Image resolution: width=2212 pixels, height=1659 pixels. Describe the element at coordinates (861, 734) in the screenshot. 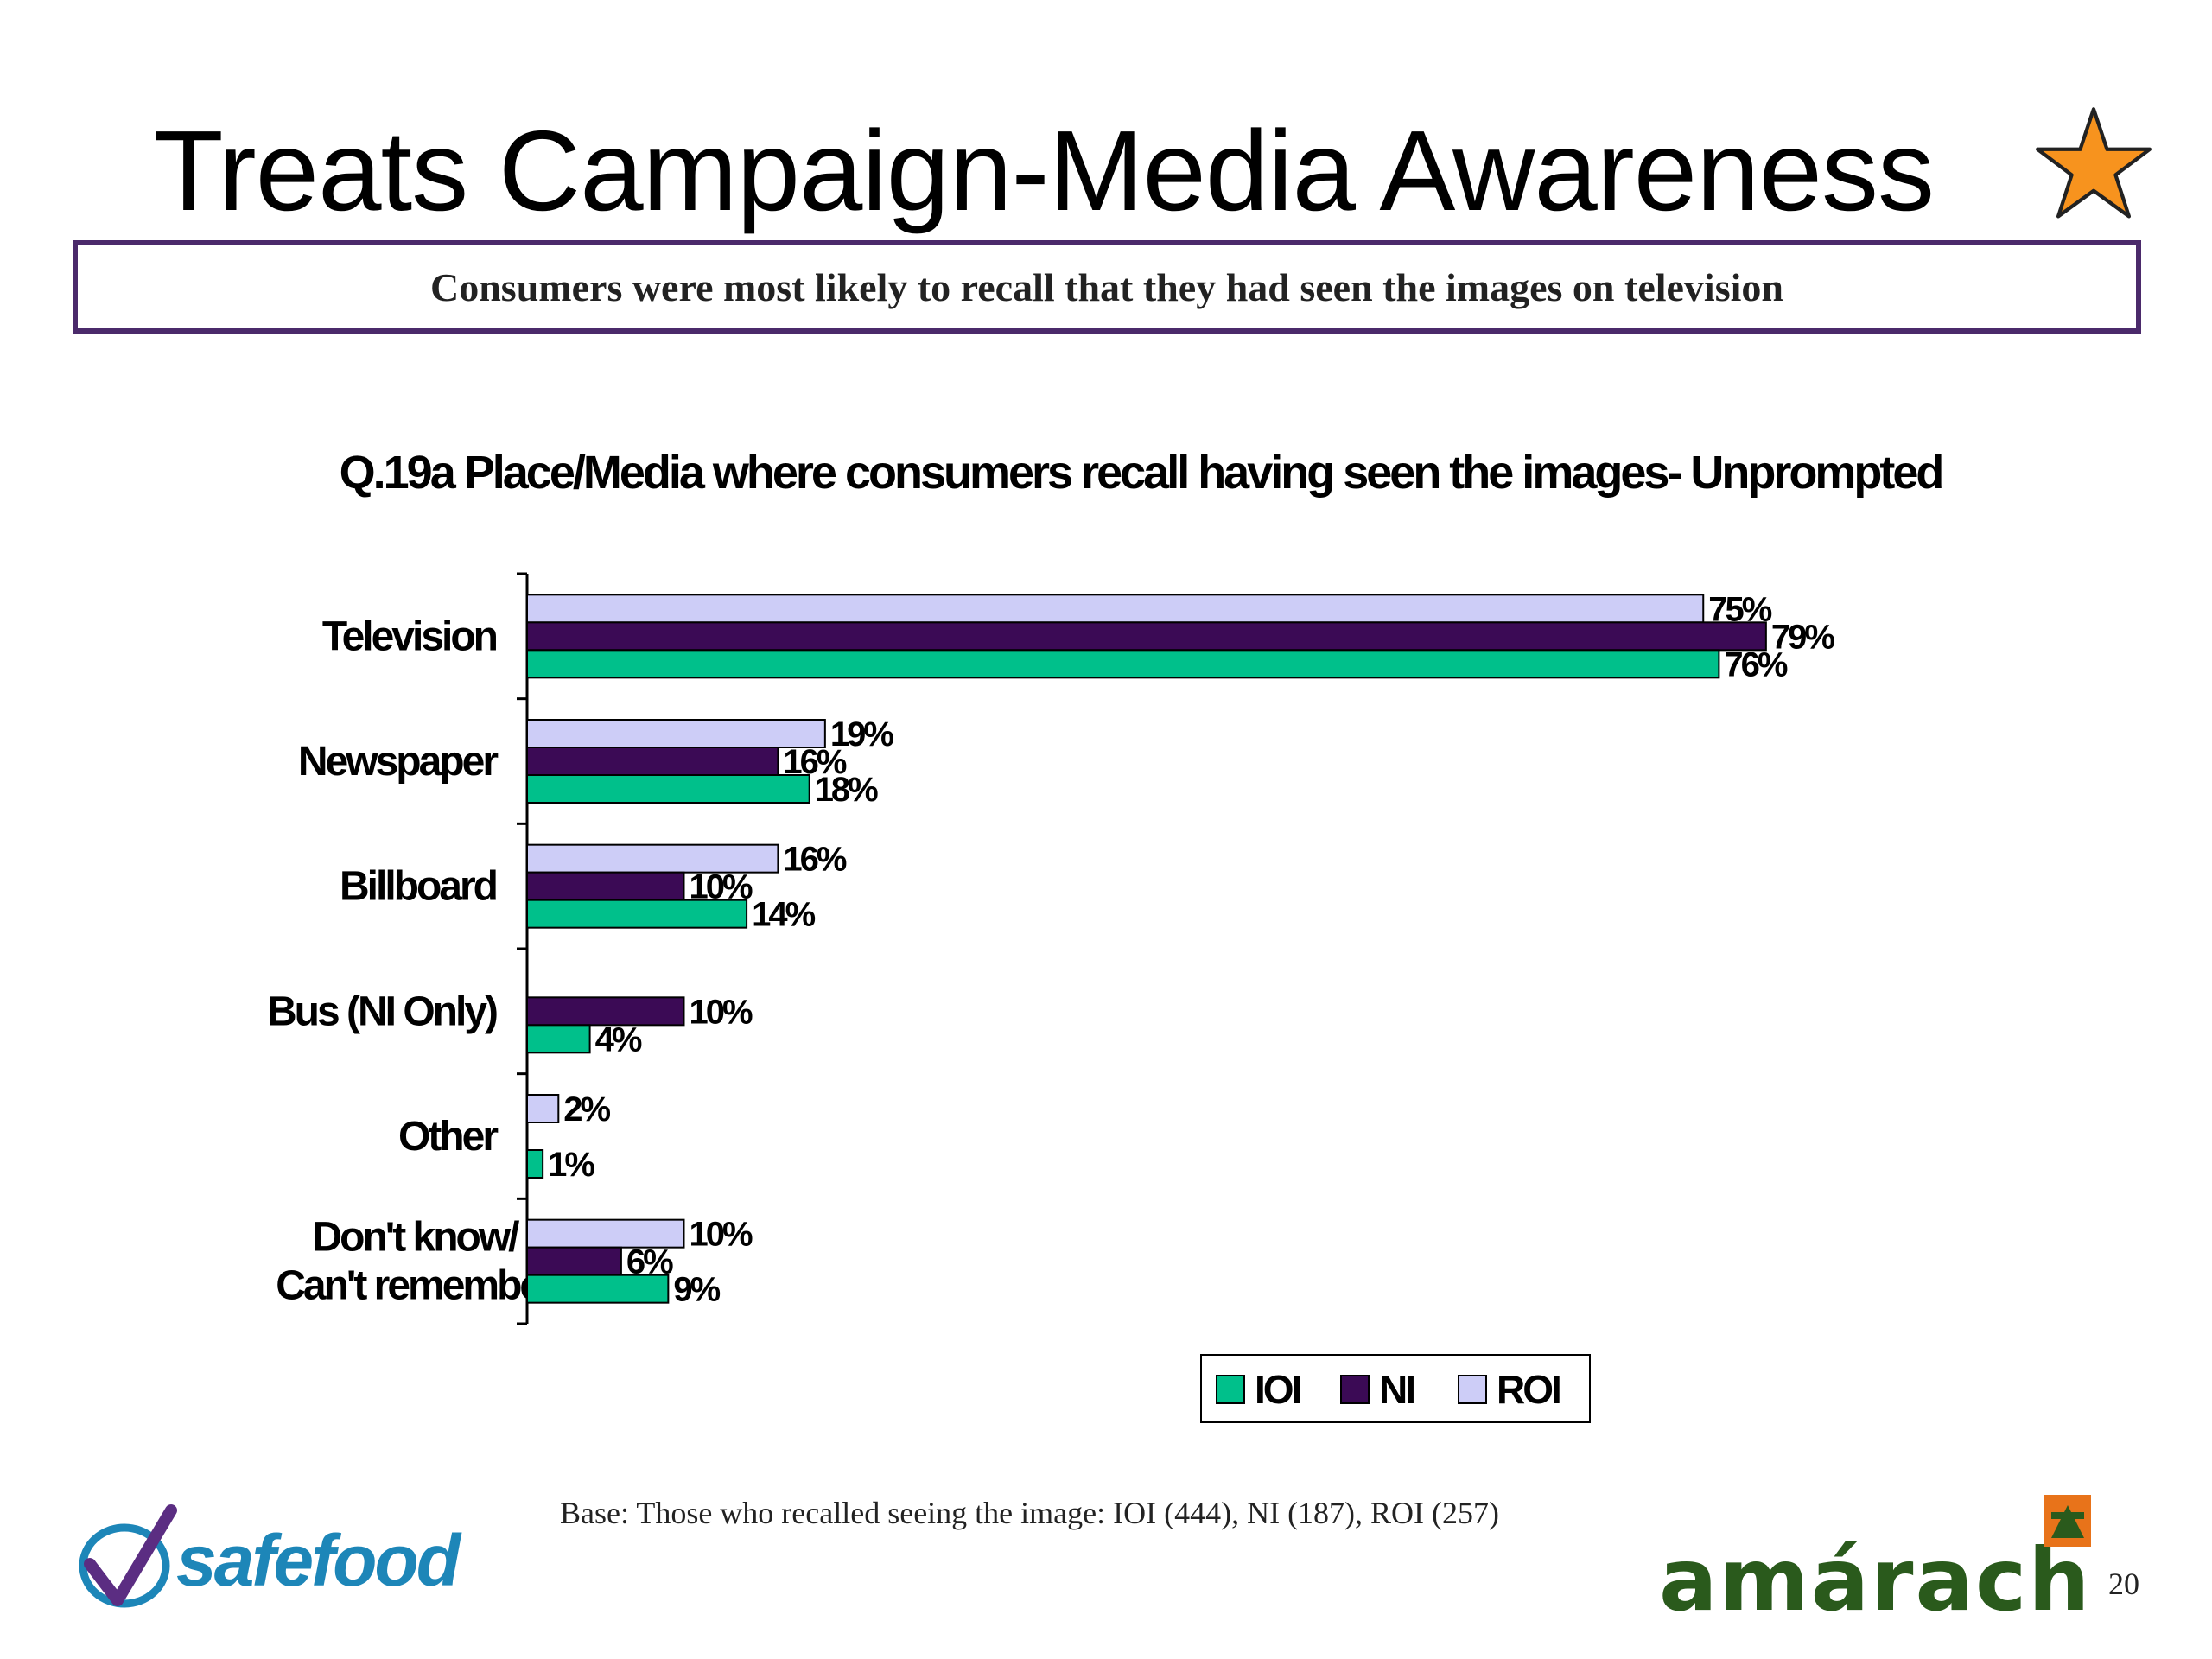

I see `data-label: 19%` at that location.